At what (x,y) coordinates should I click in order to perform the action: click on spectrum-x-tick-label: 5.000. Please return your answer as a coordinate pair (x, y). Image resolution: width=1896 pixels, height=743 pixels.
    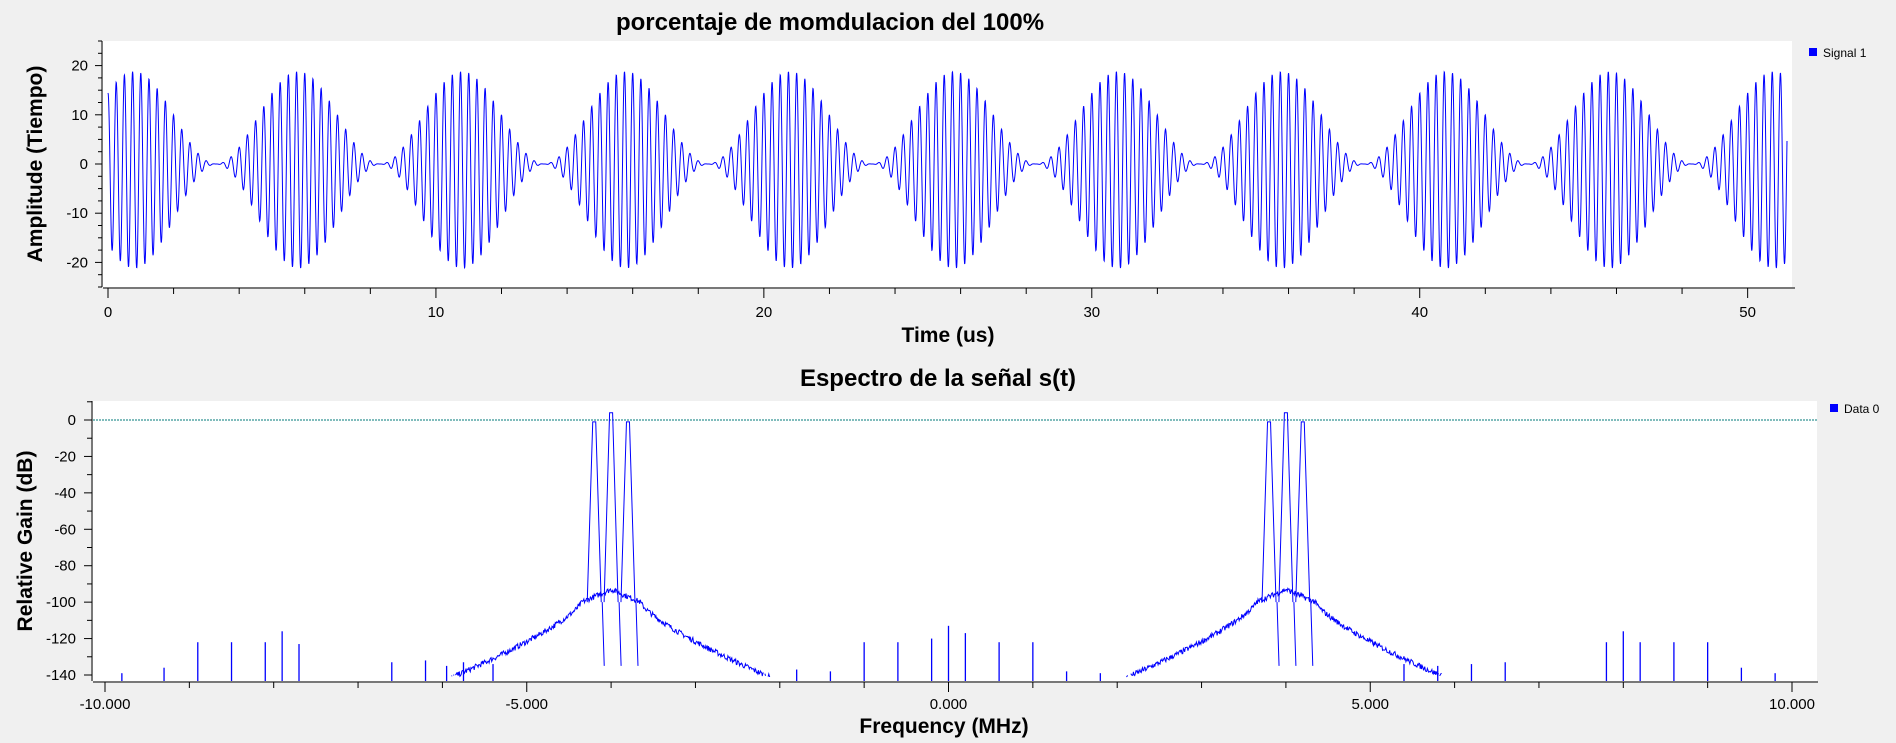
    Looking at the image, I should click on (1370, 704).